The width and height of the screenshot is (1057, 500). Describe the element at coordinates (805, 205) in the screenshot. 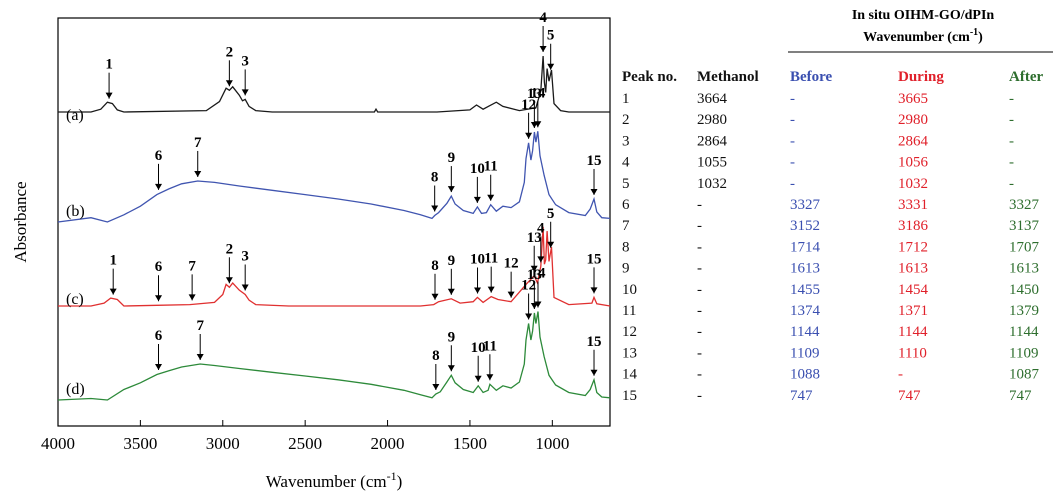

I see `table-cell: 3327` at that location.